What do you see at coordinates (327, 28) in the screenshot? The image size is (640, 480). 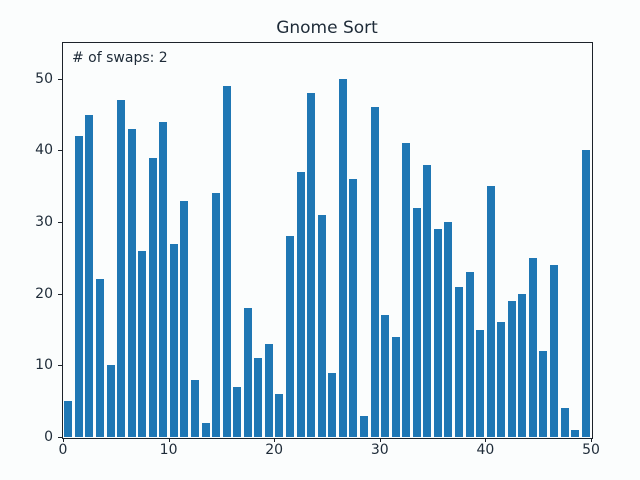 I see `chart-title: Gnome Sort` at bounding box center [327, 28].